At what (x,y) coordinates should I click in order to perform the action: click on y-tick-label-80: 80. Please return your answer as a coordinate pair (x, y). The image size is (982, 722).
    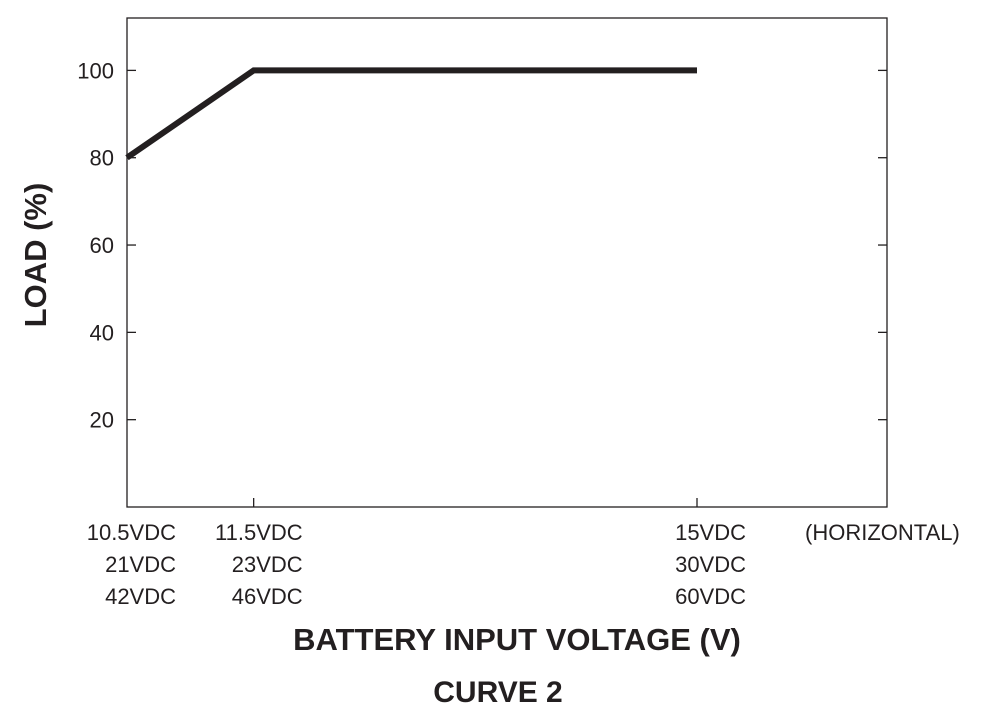
    Looking at the image, I should click on (102, 158).